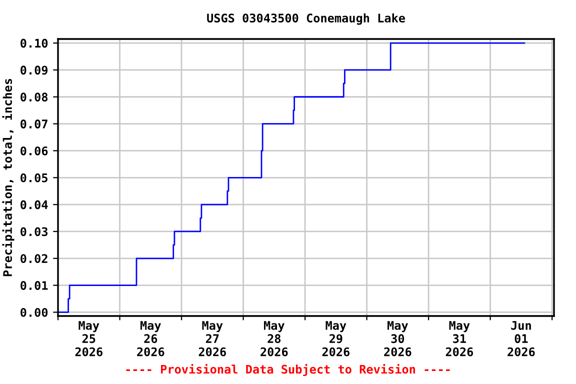  What do you see at coordinates (34, 231) in the screenshot?
I see `y-tick-label: 0.03` at bounding box center [34, 231].